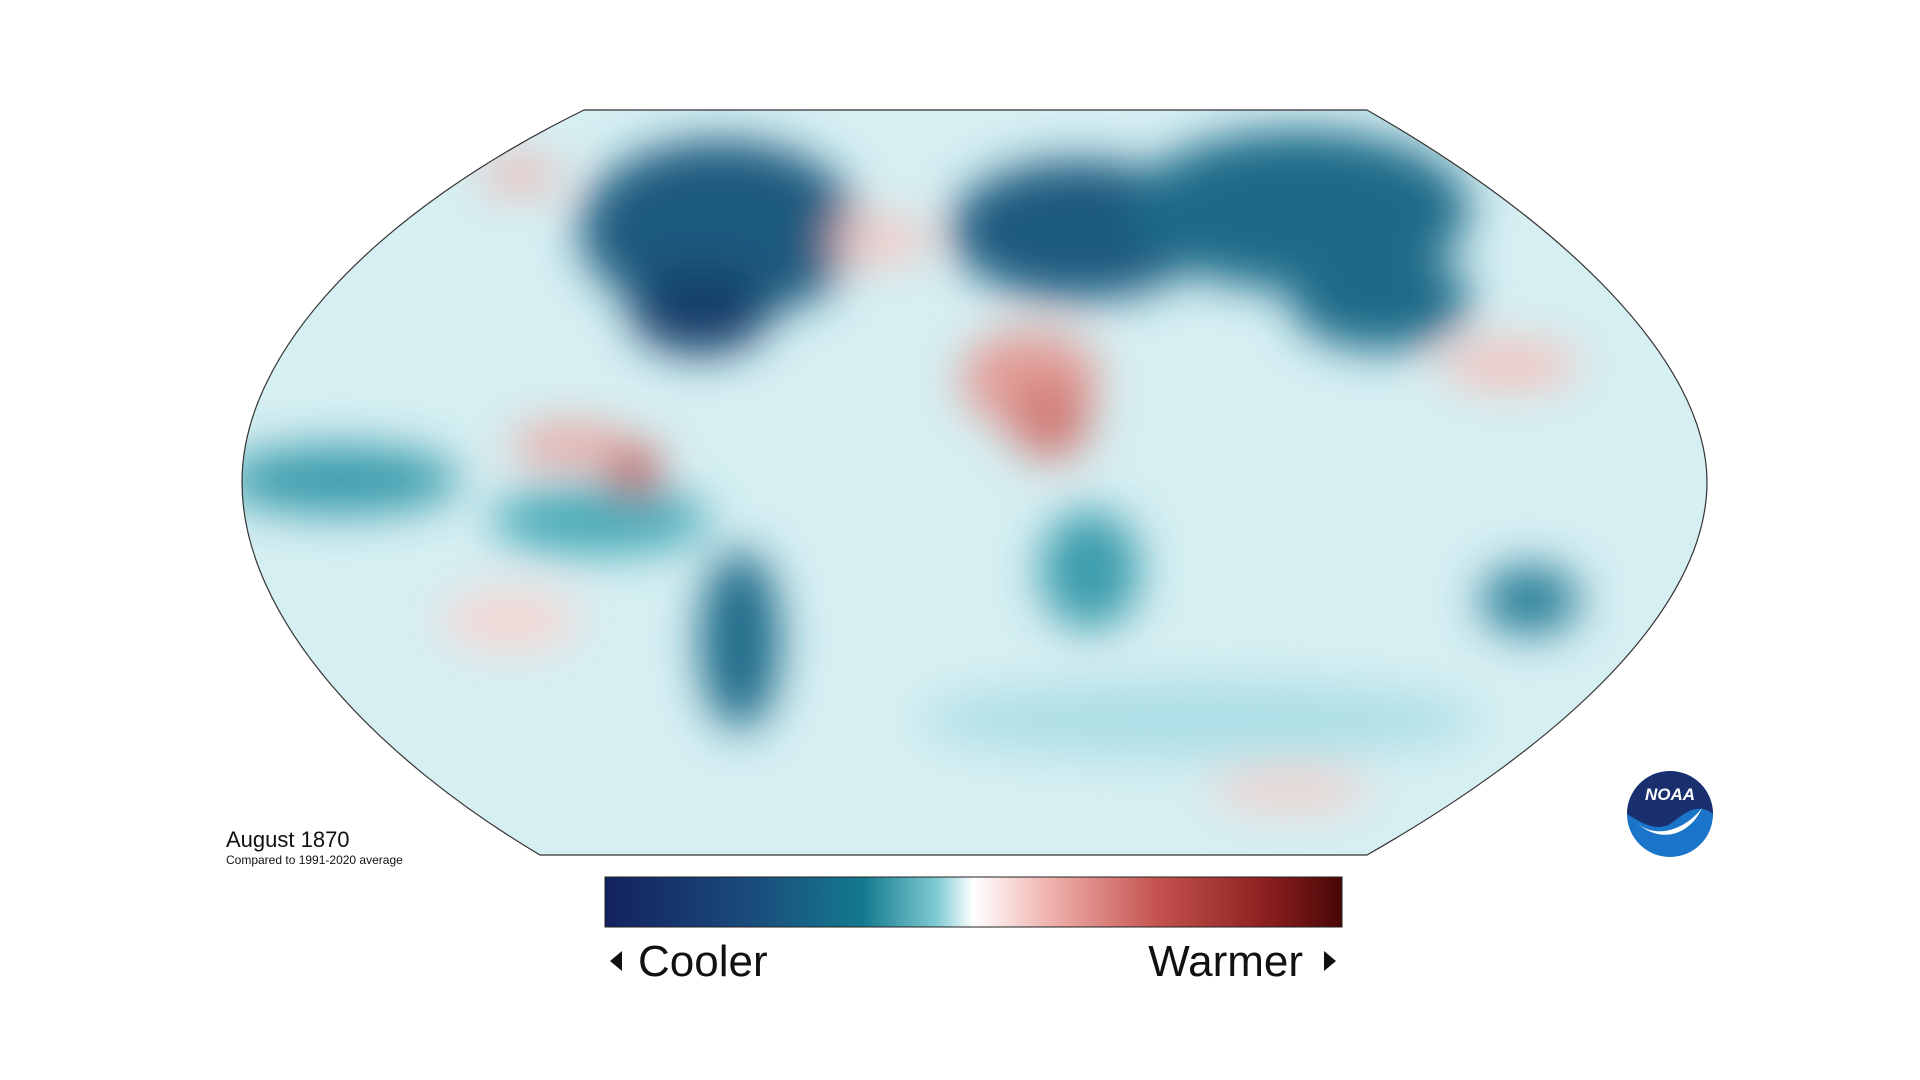 This screenshot has width=1920, height=1080. What do you see at coordinates (1670, 794) in the screenshot?
I see `logo-text: NOAA` at bounding box center [1670, 794].